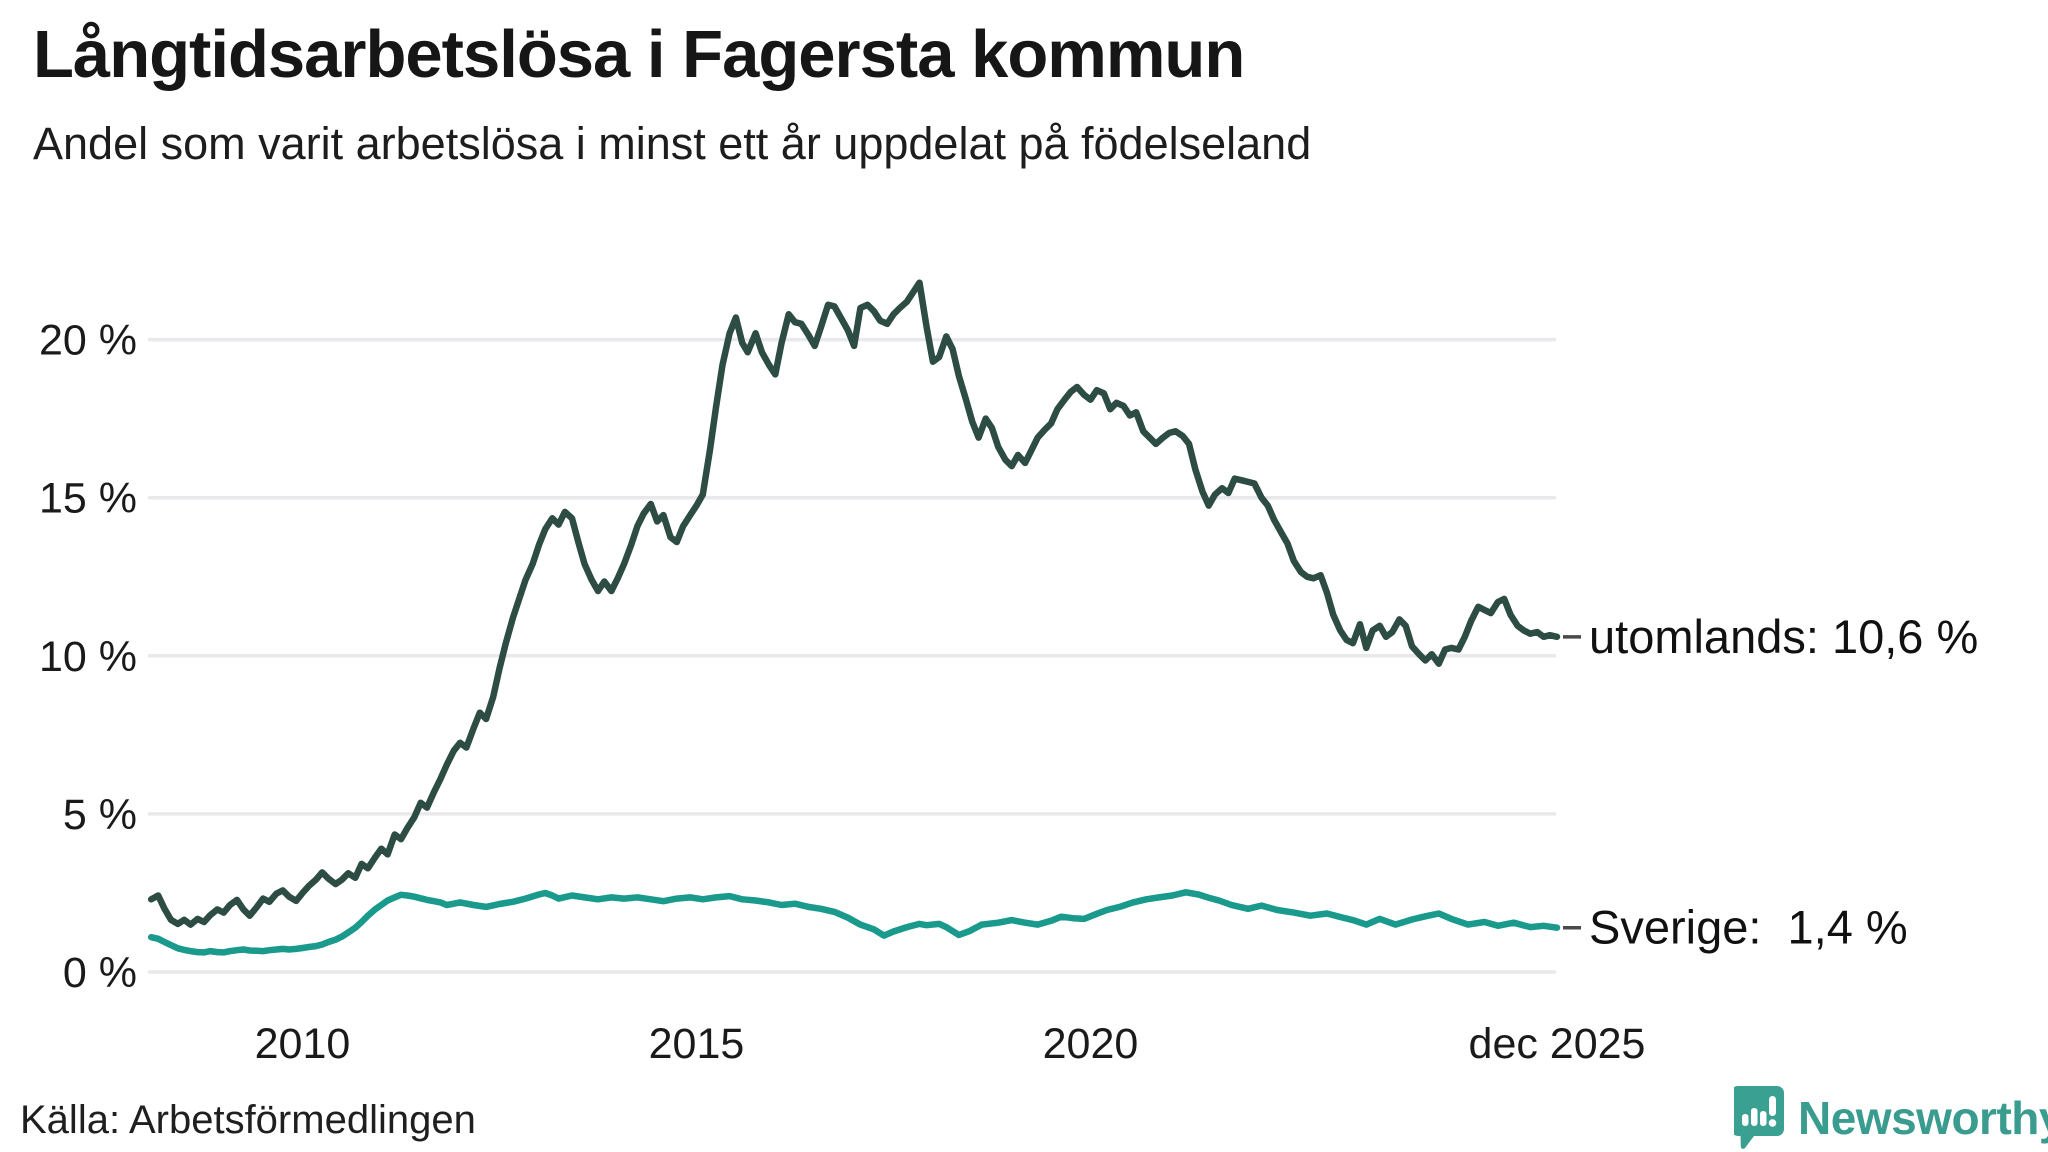 Image resolution: width=2048 pixels, height=1152 pixels. I want to click on y-tick-label-0: 0 %, so click(100, 973).